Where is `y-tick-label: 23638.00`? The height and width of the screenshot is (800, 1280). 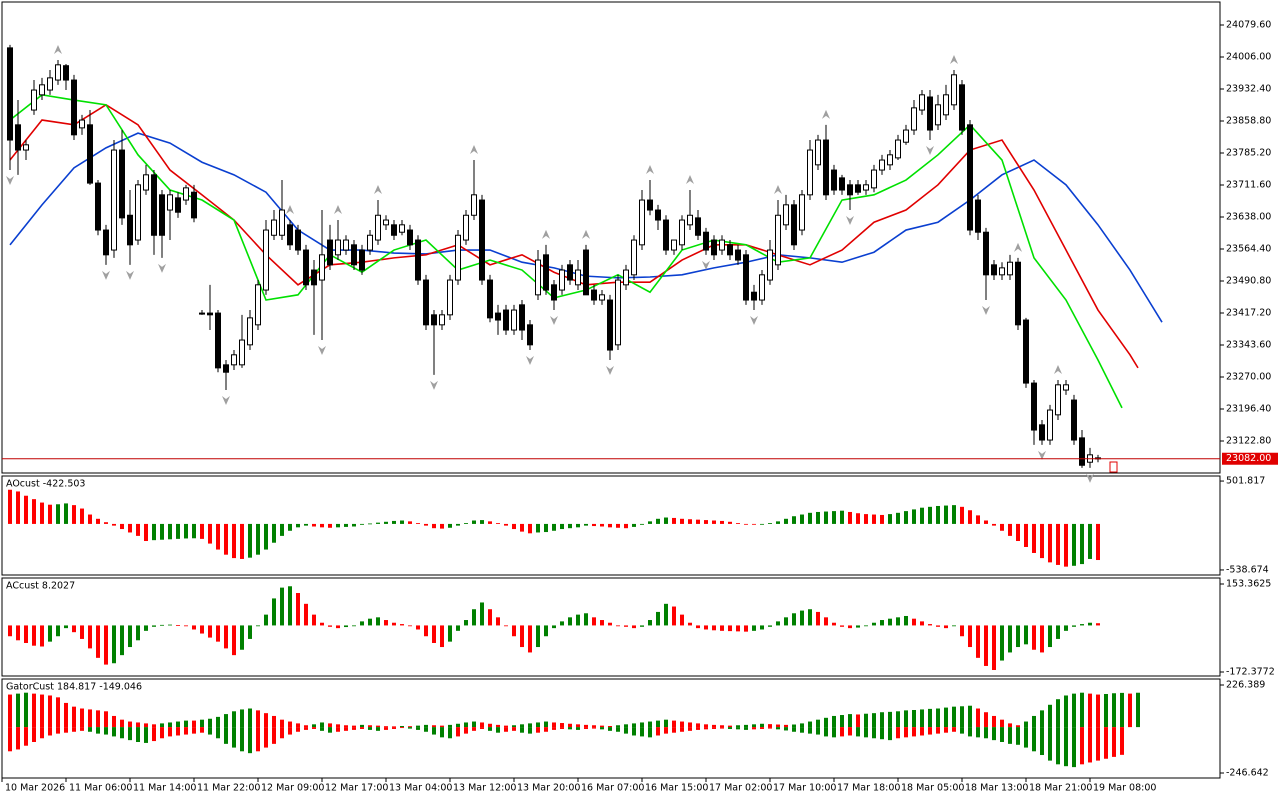
y-tick-label: 23638.00 is located at coordinates (1248, 217).